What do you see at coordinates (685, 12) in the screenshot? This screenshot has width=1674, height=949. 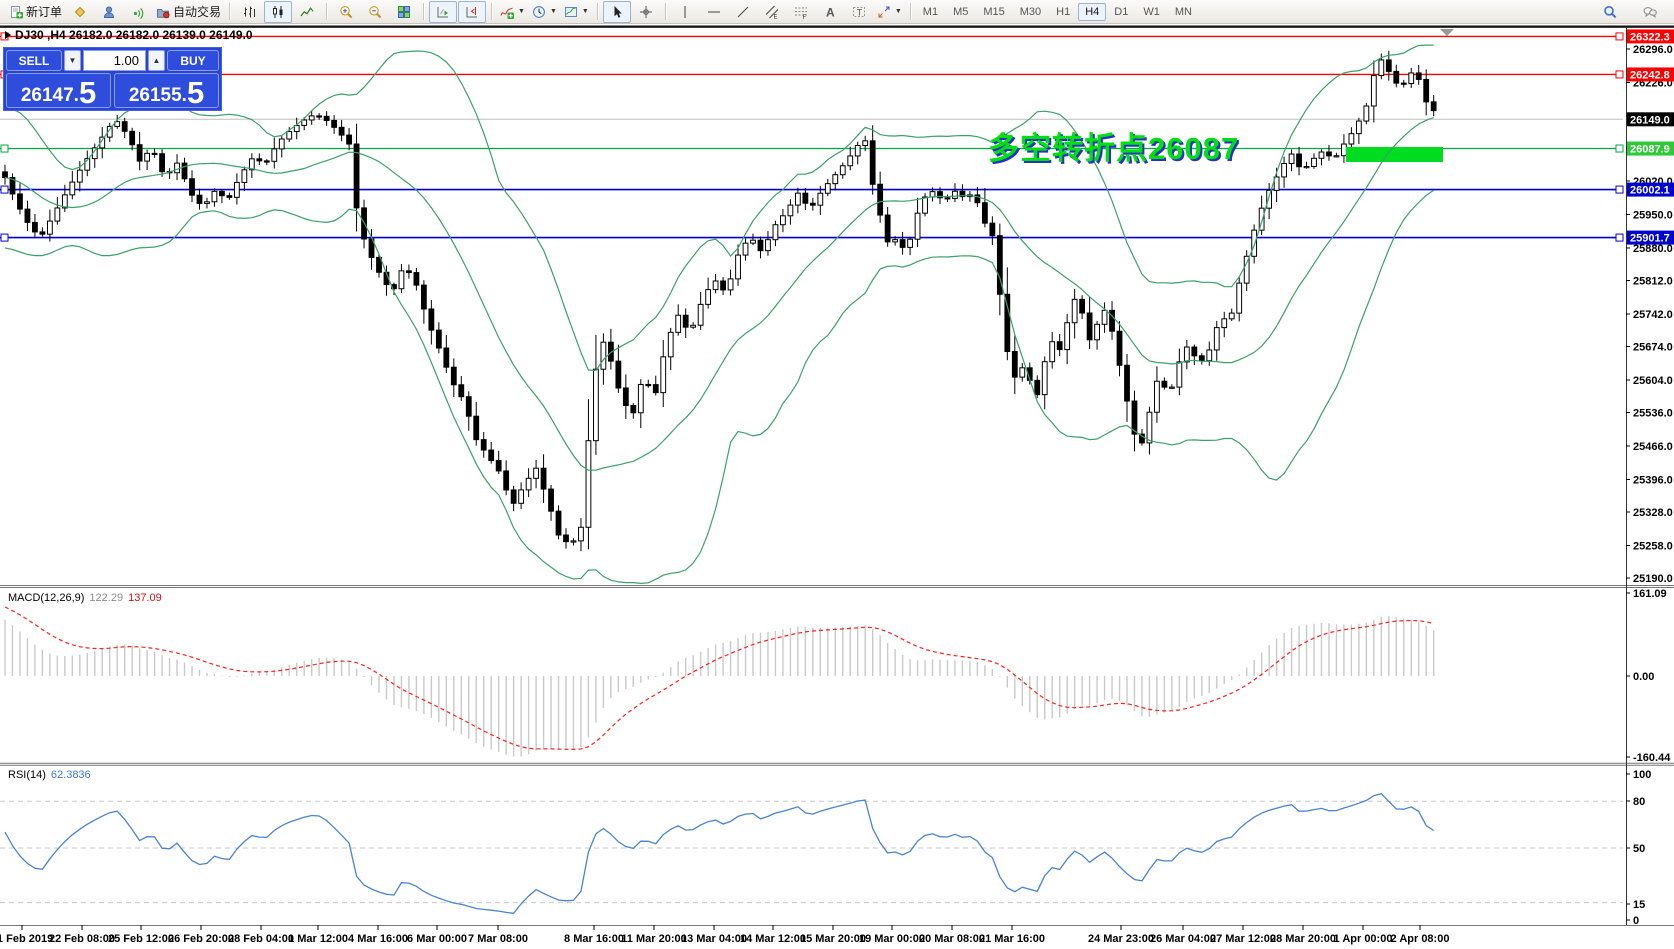 I see `vline-button` at bounding box center [685, 12].